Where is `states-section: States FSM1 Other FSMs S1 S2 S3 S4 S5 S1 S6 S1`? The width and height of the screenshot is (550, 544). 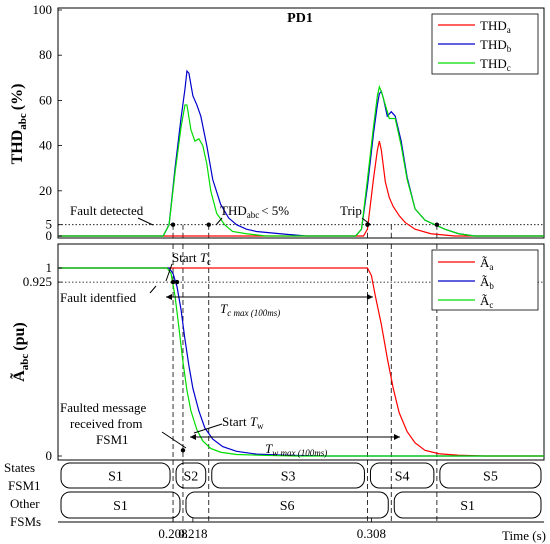 states-section: States FSM1 Other FSMs S1 S2 S3 S4 S5 S1 S6 S1 is located at coordinates (273, 494).